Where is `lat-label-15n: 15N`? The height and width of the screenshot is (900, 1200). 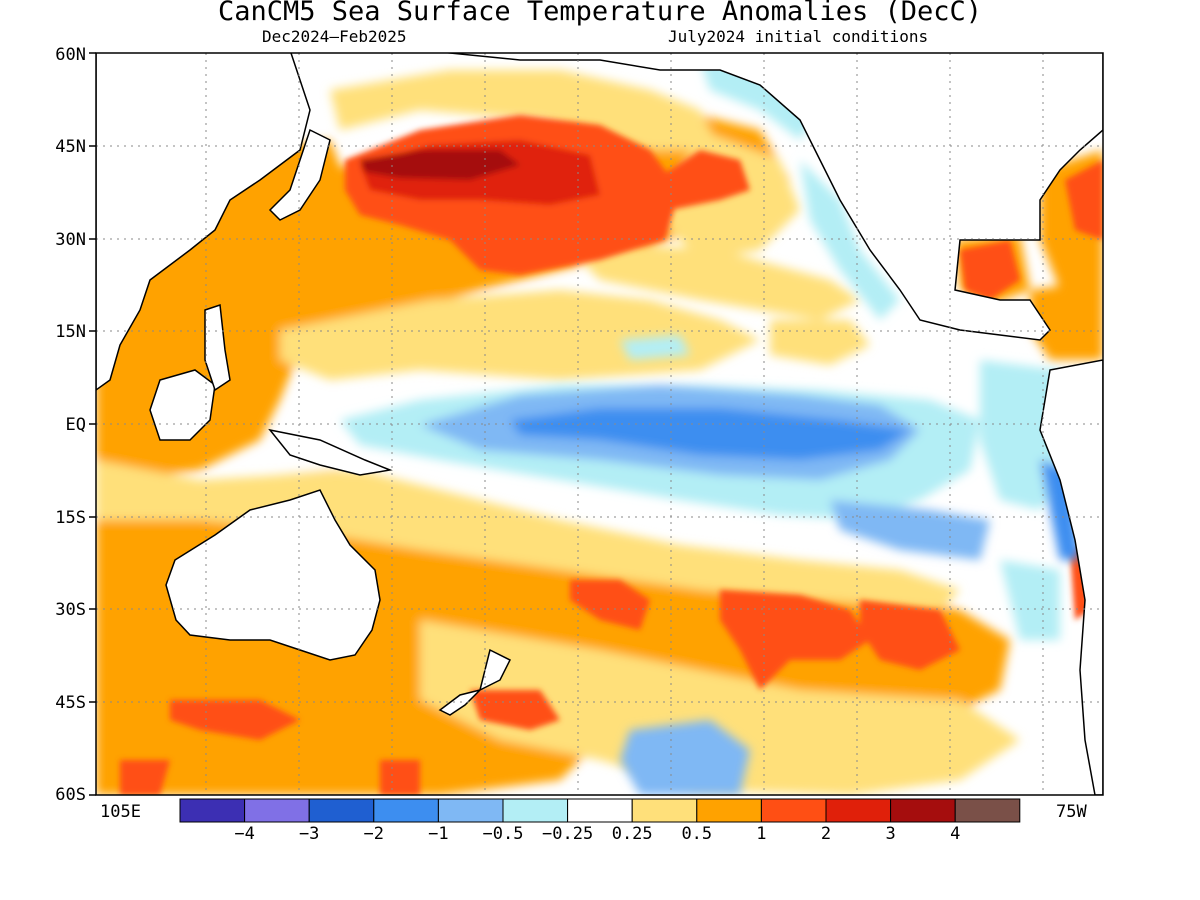
lat-label-15n: 15N is located at coordinates (70, 332).